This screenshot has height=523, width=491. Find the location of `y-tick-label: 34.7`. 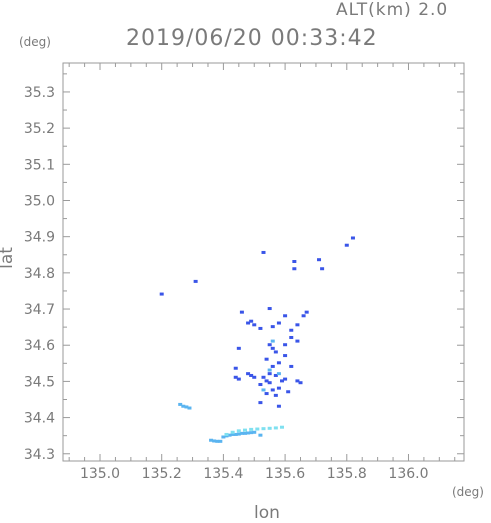

y-tick-label: 34.7 is located at coordinates (39, 310).